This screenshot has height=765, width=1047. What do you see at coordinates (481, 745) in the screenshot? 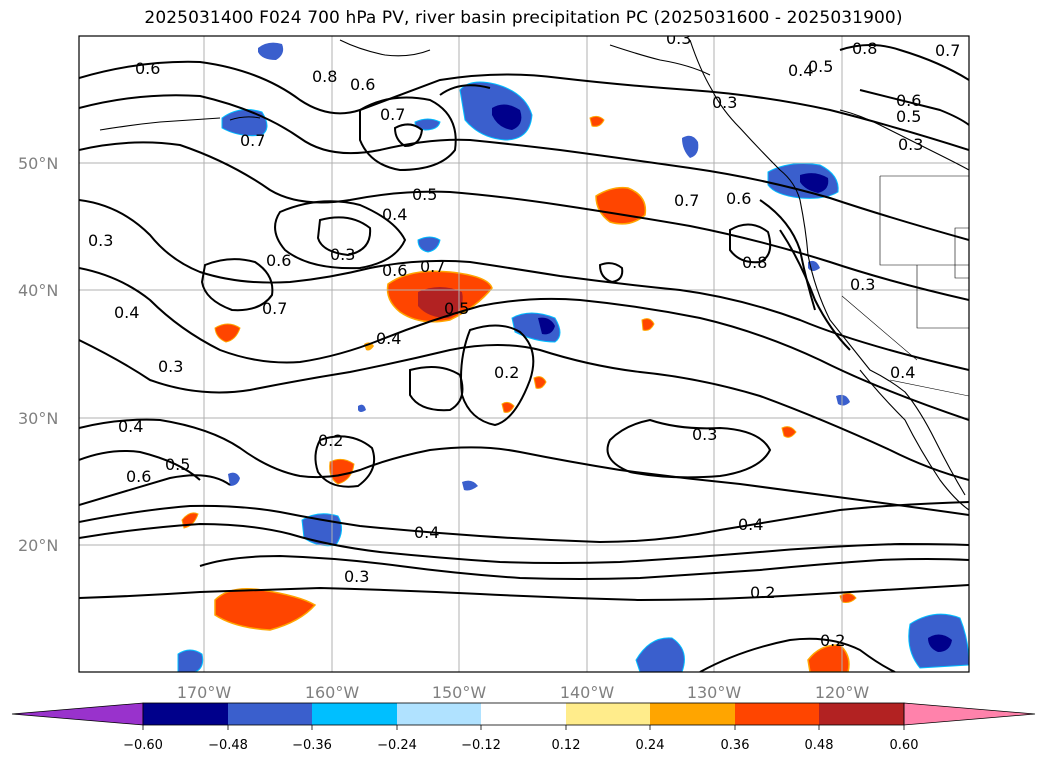
I see `colorbar-tick-label: −0.12` at bounding box center [481, 745].